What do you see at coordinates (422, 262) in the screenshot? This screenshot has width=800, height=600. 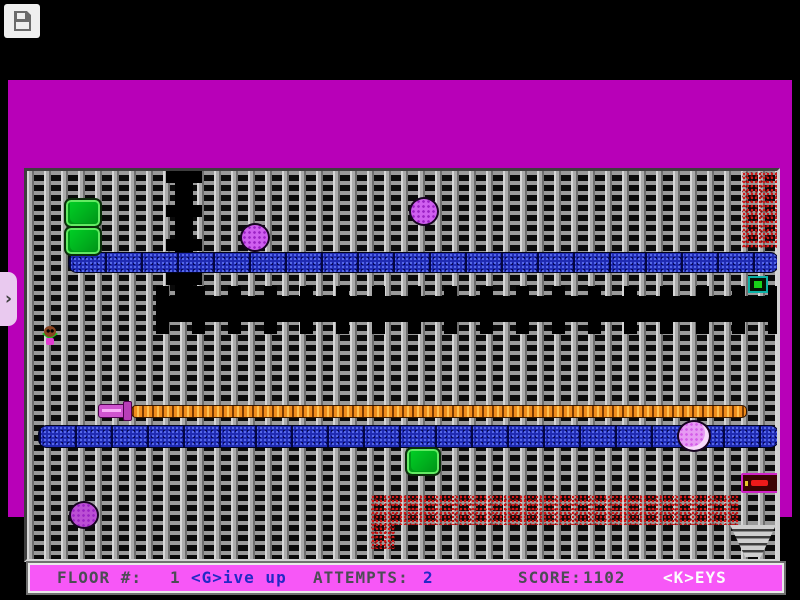 I see `blue-bar-top` at bounding box center [422, 262].